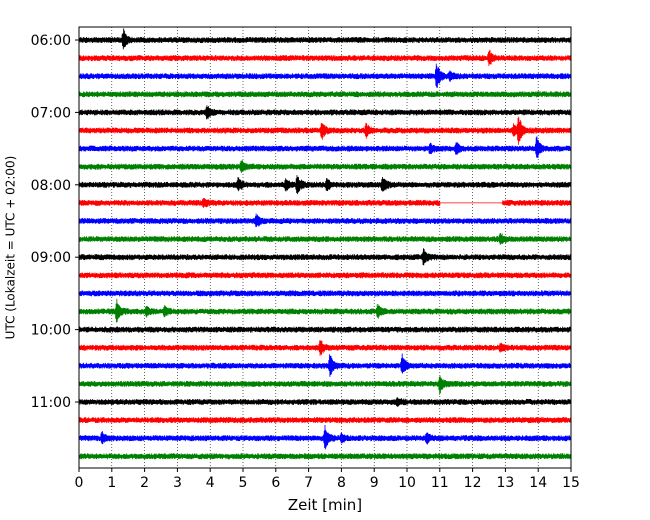 The image size is (650, 520). I want to click on y-axis-ticks: 06:00 07:00 08:00 09:00 10:00 11:00, so click(55, 222).